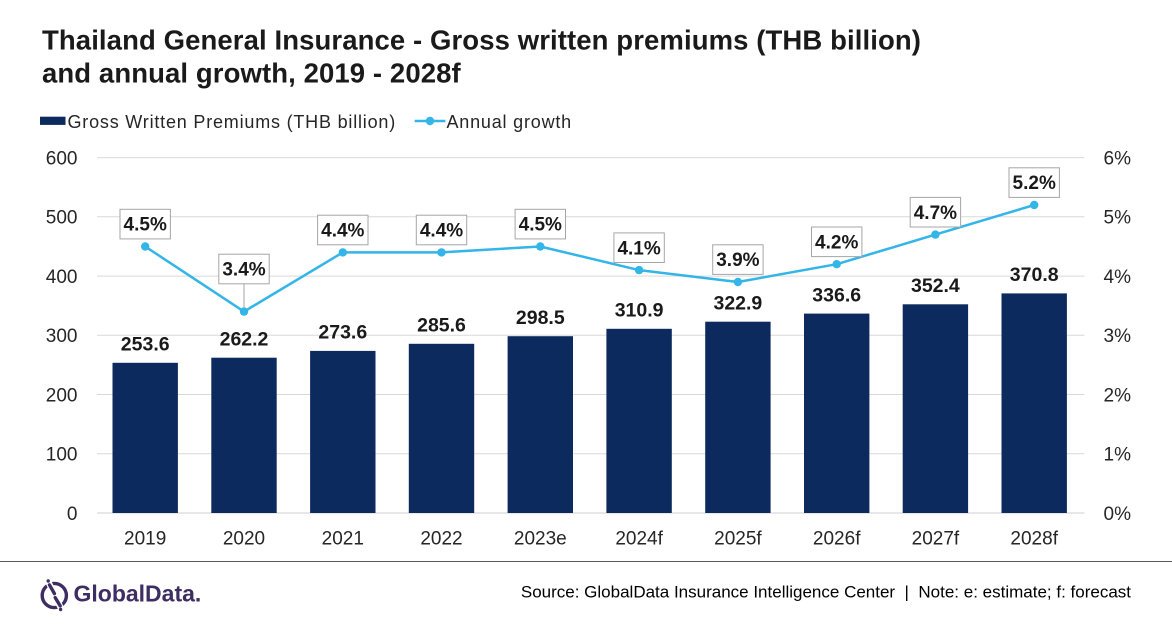 This screenshot has height=633, width=1172. I want to click on svg-text: 5%, so click(1118, 218).